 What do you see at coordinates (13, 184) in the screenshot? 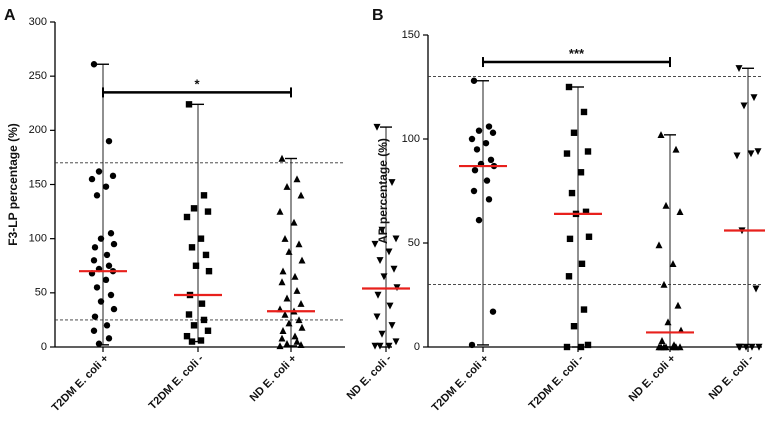
I see `y-axis-label: F3-LP percentage (%)` at bounding box center [13, 184].